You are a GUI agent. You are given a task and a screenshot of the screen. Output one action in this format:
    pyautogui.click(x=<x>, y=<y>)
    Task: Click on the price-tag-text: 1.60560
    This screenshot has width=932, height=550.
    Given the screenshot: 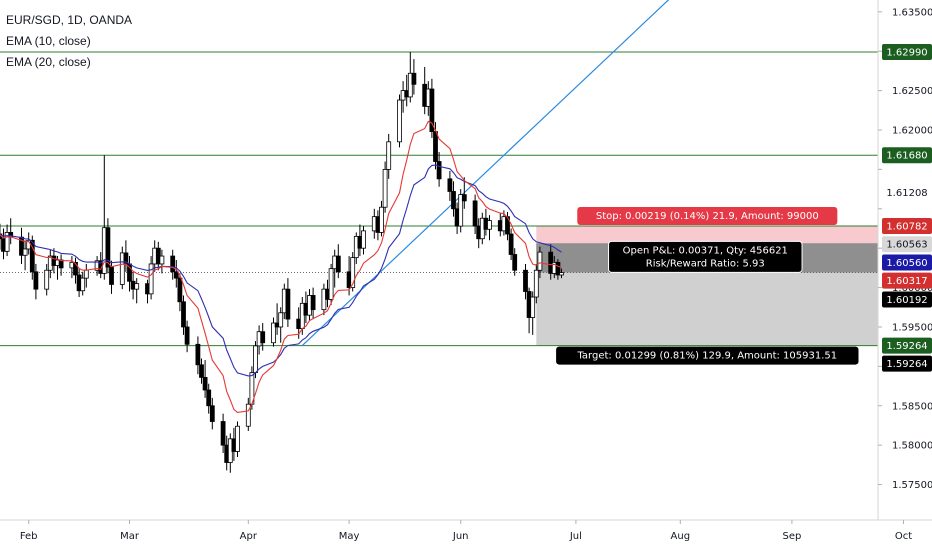 What is the action you would take?
    pyautogui.click(x=906, y=263)
    